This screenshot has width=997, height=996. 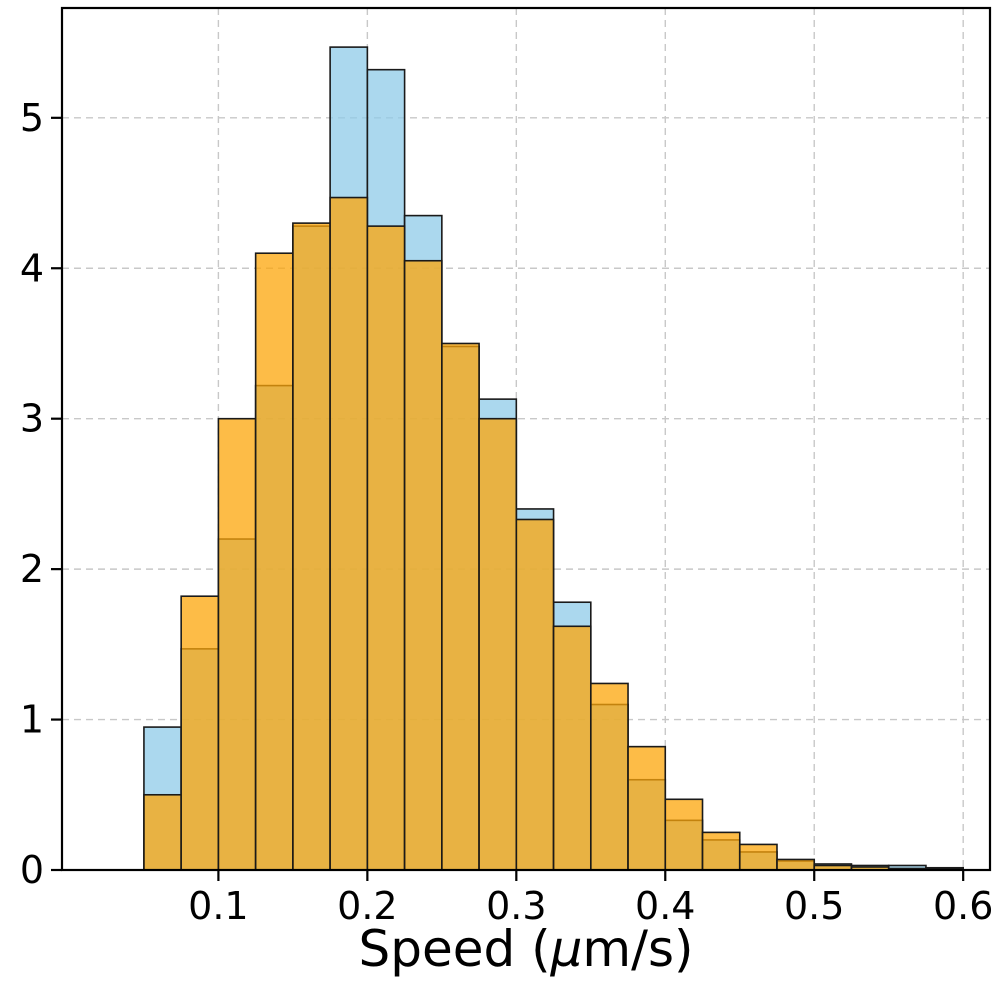 What do you see at coordinates (218, 906) in the screenshot?
I see `x-tick-label: 0.1` at bounding box center [218, 906].